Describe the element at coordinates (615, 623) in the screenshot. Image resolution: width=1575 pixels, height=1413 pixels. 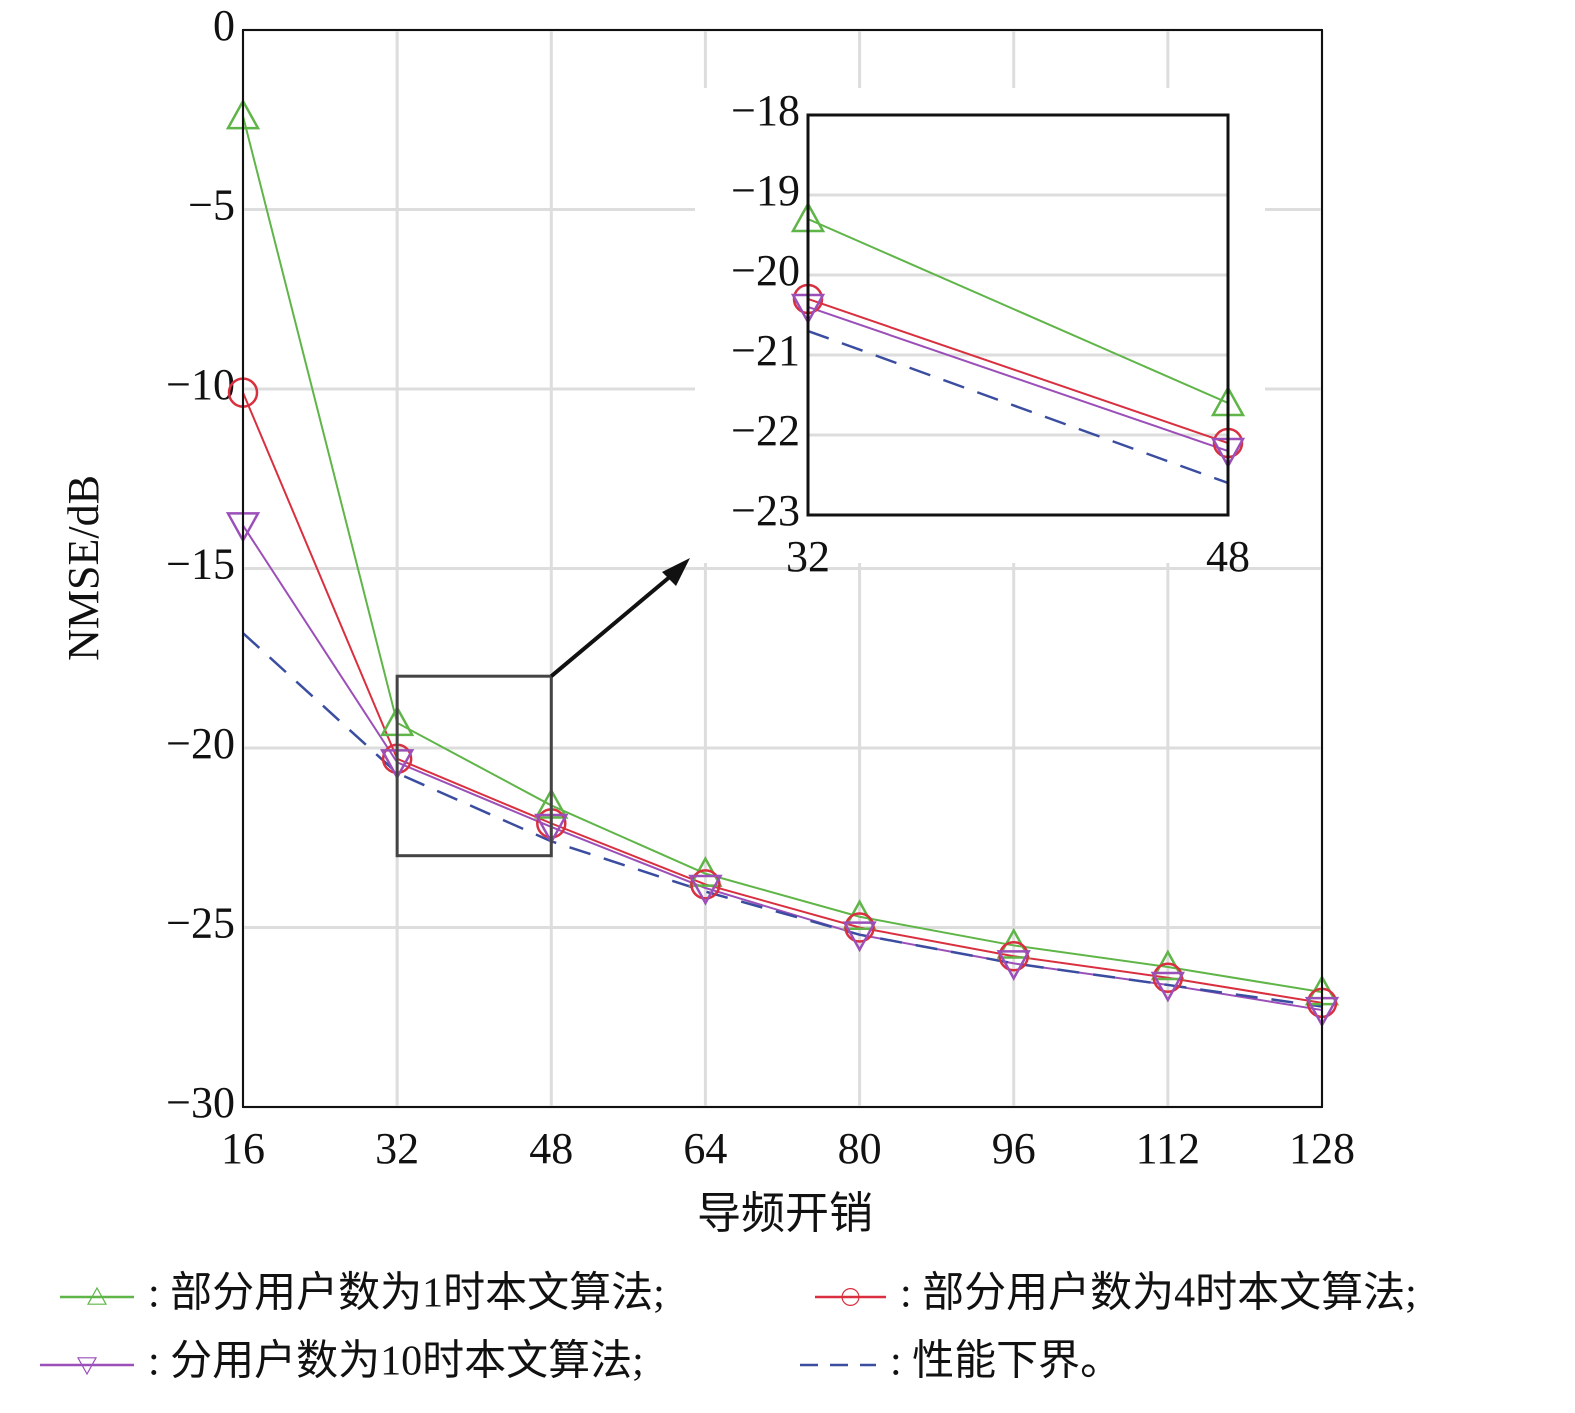
I see `zoom-arrow` at that location.